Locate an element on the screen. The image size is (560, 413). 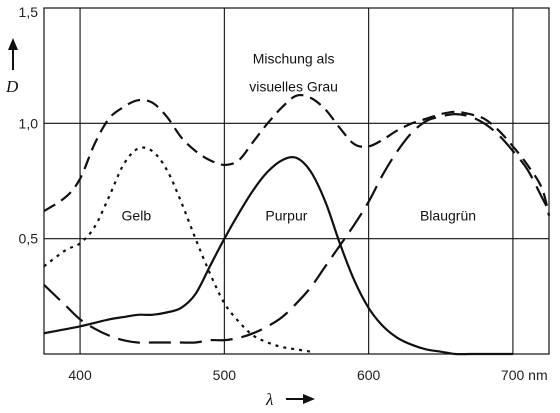
y-tick-label-1: 1,0 is located at coordinates (29, 123).